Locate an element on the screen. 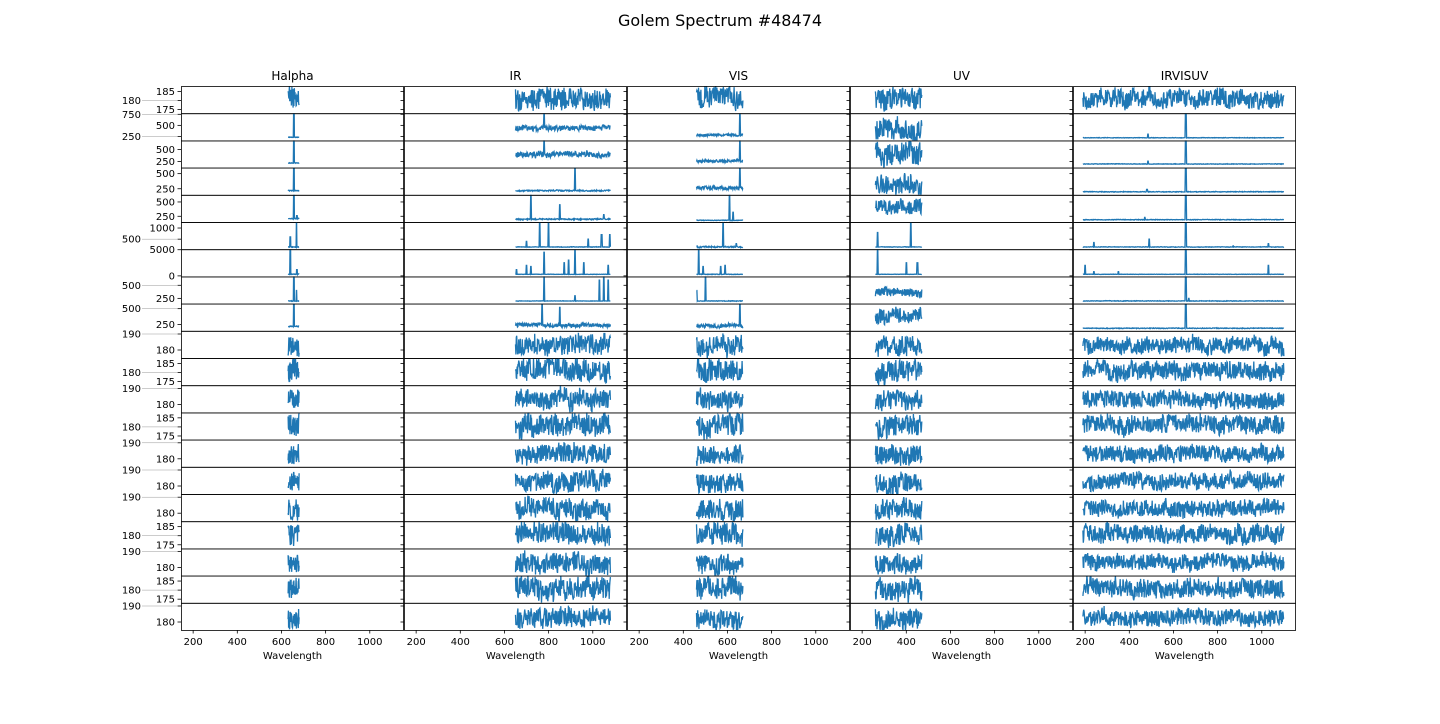 The height and width of the screenshot is (724, 1440). figure-title: Golem Spectrum #48474 is located at coordinates (720, 20).